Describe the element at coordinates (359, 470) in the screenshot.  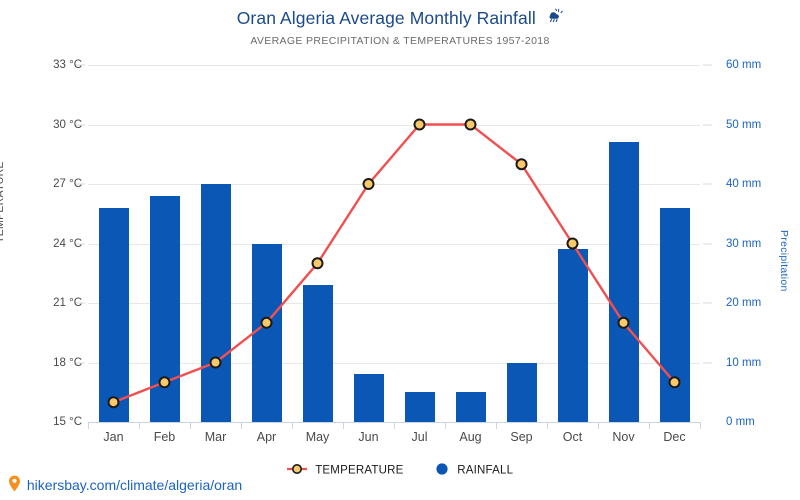
I see `legend-label: TEMPERATURE` at that location.